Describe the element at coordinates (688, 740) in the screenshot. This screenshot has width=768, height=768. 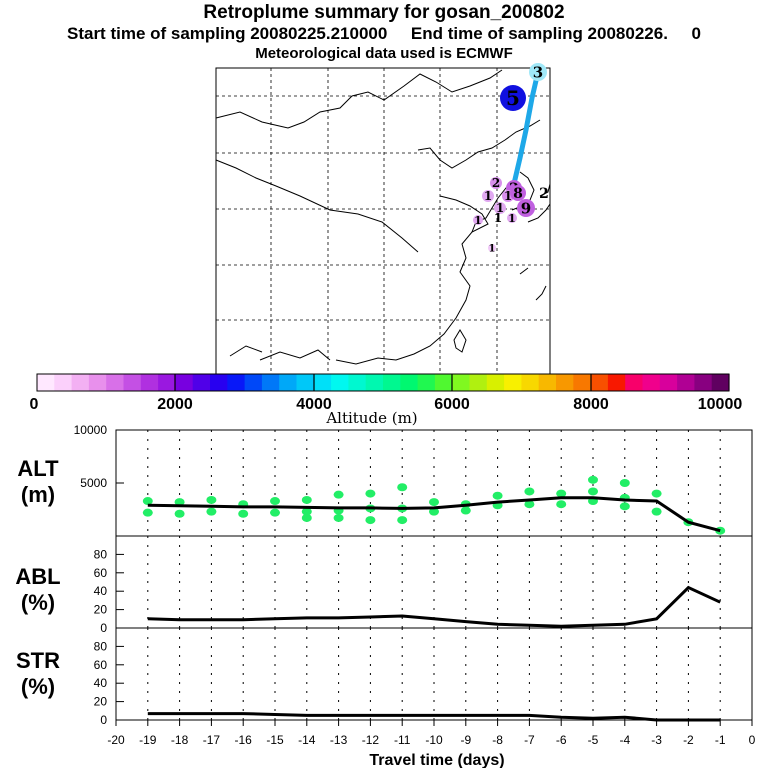
I see `x-tick-label: -2` at that location.